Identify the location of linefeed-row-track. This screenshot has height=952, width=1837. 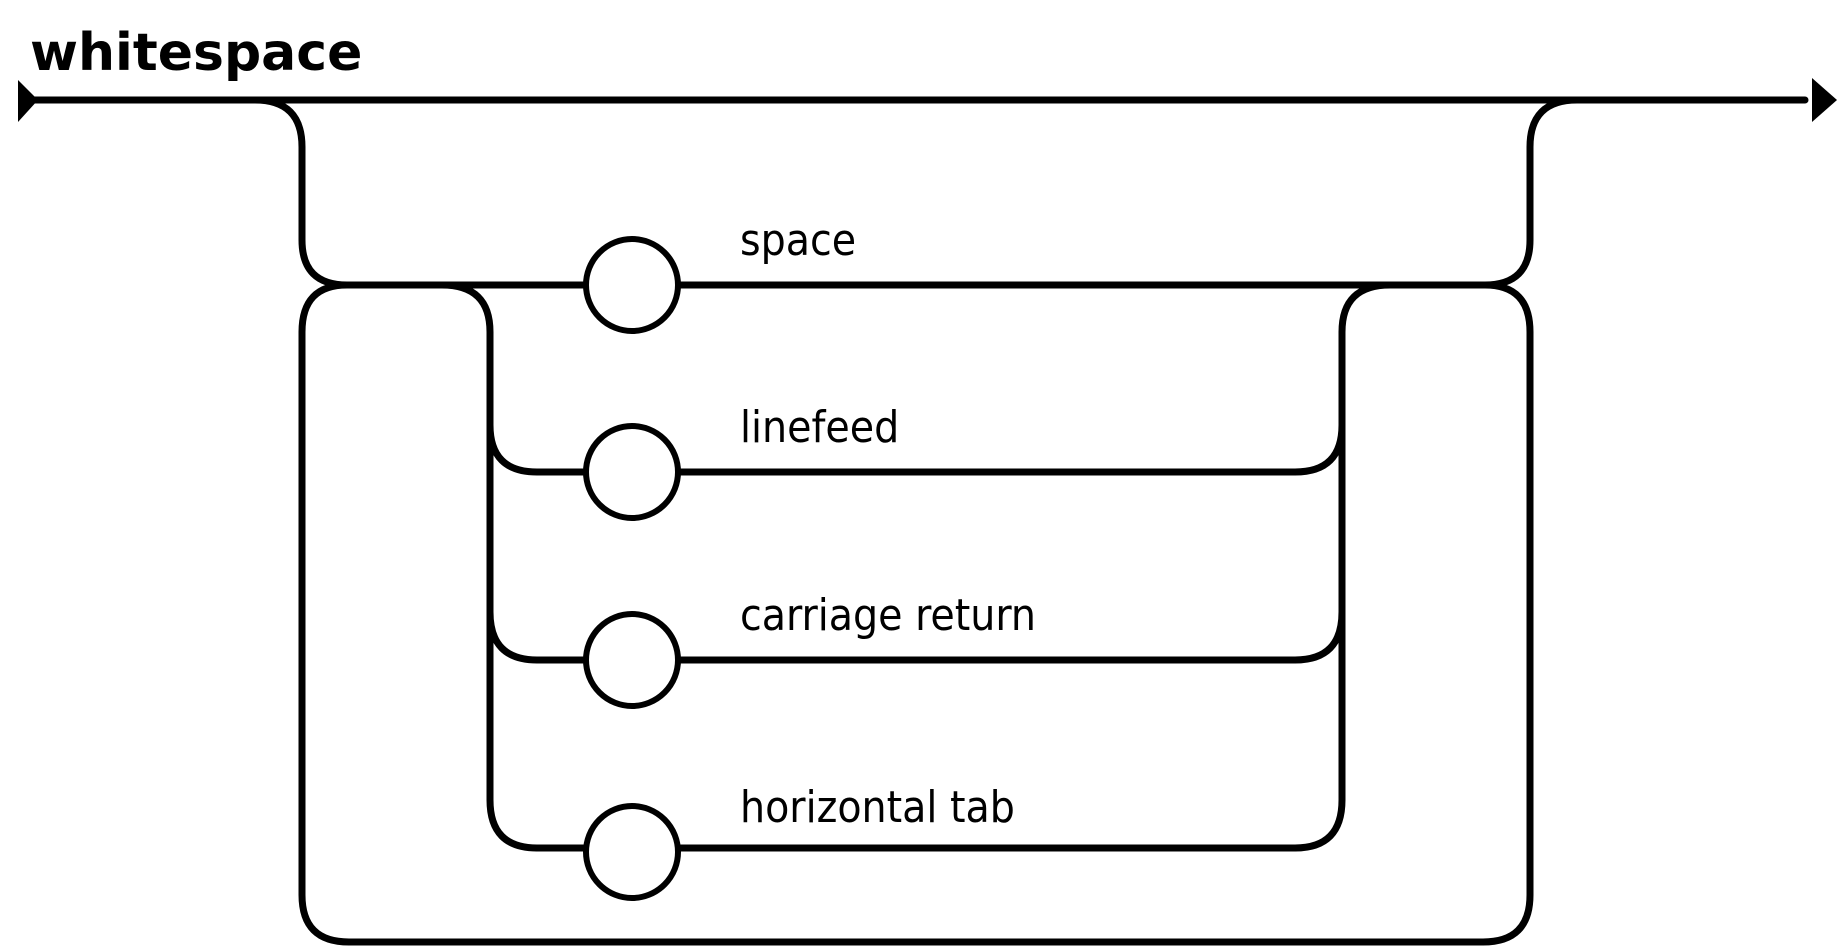
(916, 448).